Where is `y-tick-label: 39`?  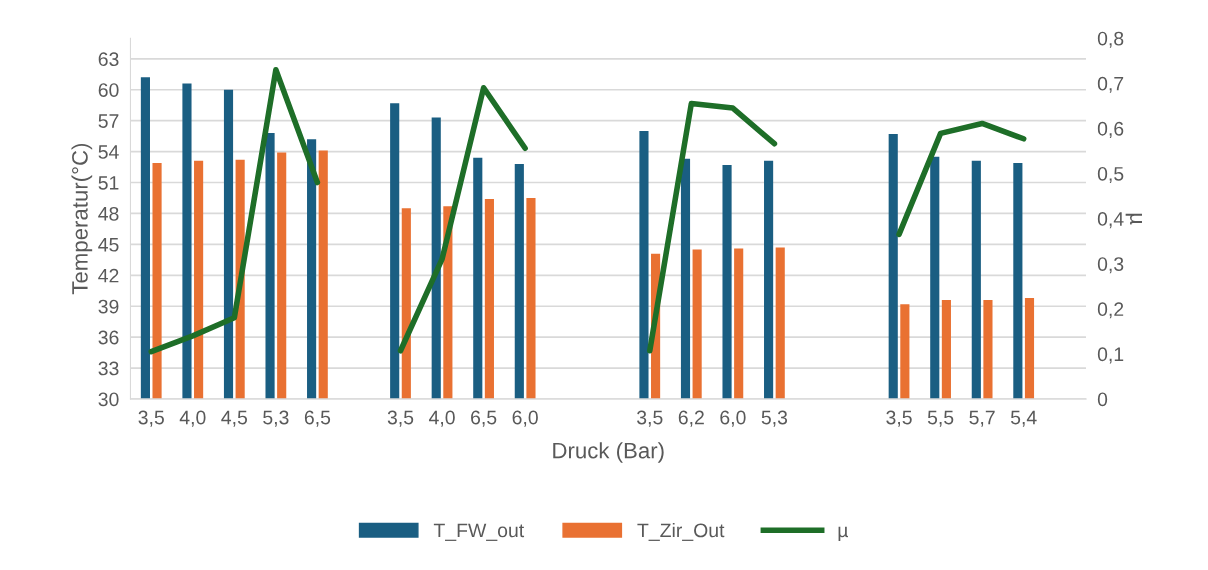
y-tick-label: 39 is located at coordinates (108, 306).